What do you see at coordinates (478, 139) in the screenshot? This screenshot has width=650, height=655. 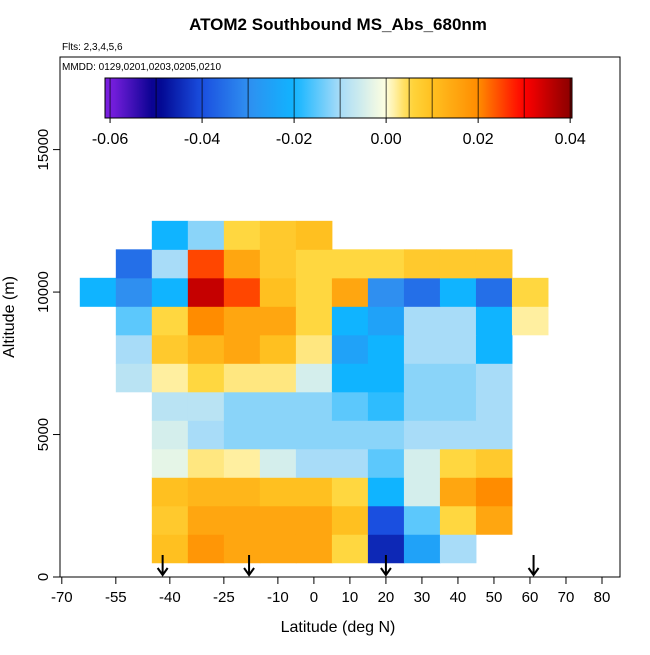 I see `colorbar-tick-label: 0.02` at bounding box center [478, 139].